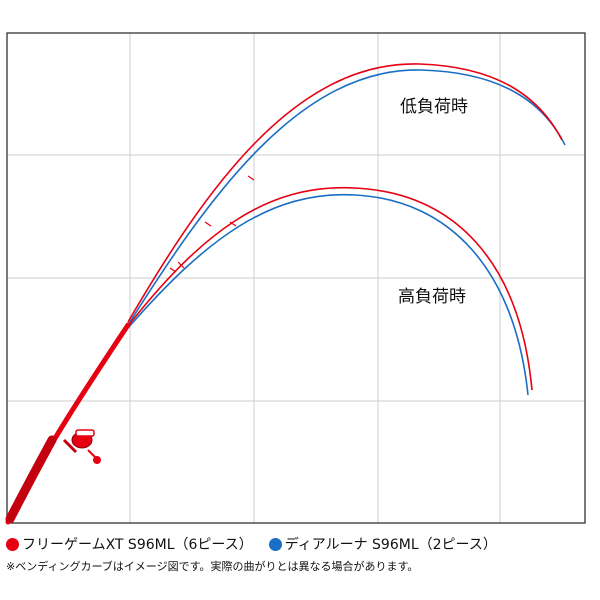 The image size is (600, 600). What do you see at coordinates (432, 297) in the screenshot?
I see `high-load-label: 高負荷時` at bounding box center [432, 297].